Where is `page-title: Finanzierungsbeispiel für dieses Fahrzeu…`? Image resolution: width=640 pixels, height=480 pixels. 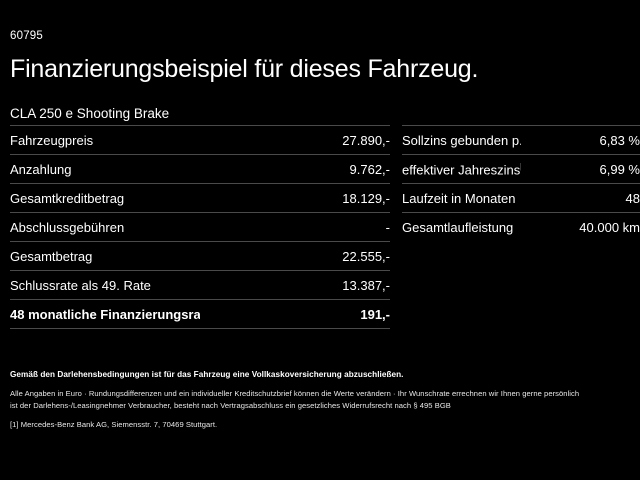 page-title: Finanzierungsbeispiel für dieses Fahrzeu… is located at coordinates (244, 69).